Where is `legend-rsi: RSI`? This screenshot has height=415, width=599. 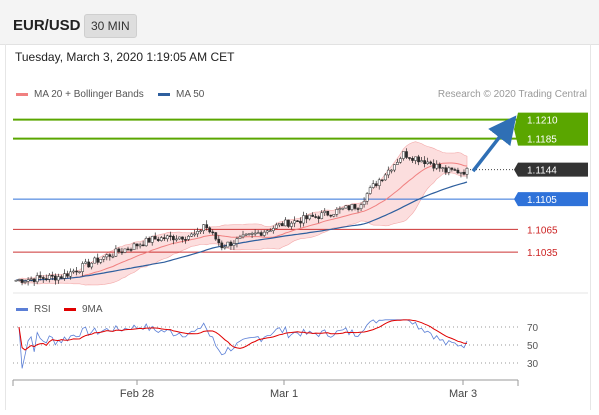 legend-rsi: RSI is located at coordinates (33, 309).